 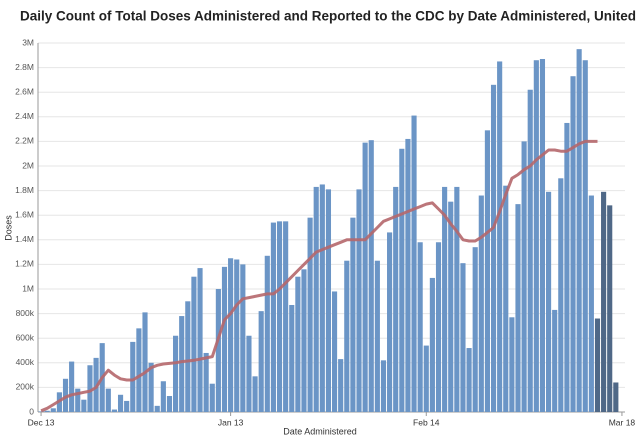 I want to click on x-tick-label: Mar 18, so click(x=622, y=422).